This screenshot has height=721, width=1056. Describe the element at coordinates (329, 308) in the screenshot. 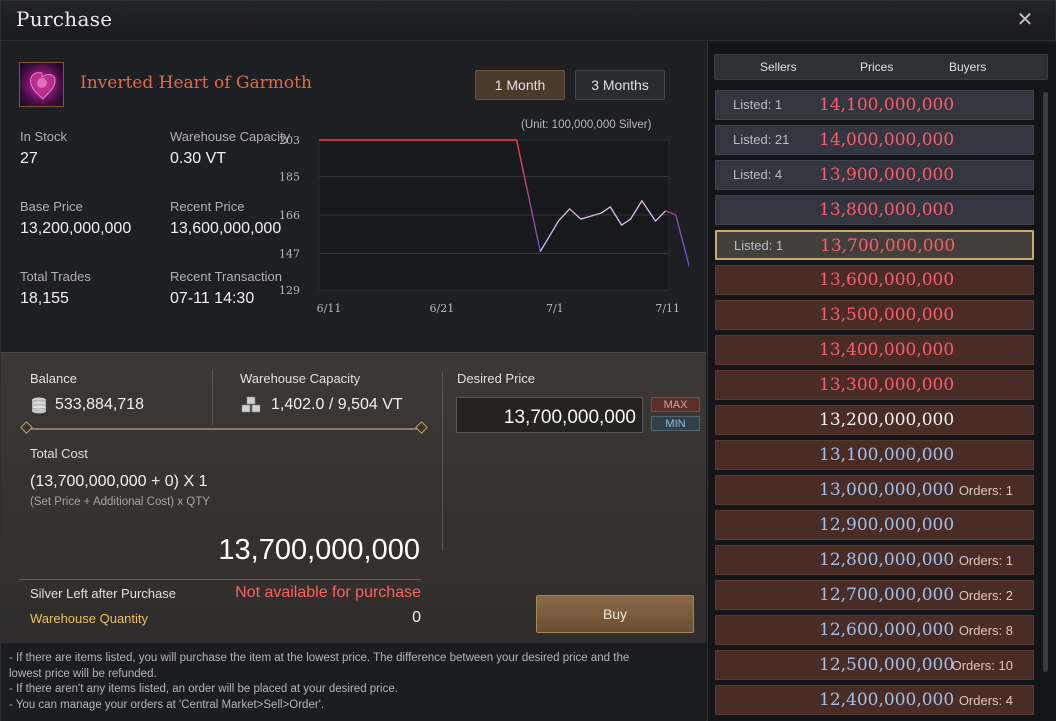

I see `chart-x-tick-label: 6/11` at that location.